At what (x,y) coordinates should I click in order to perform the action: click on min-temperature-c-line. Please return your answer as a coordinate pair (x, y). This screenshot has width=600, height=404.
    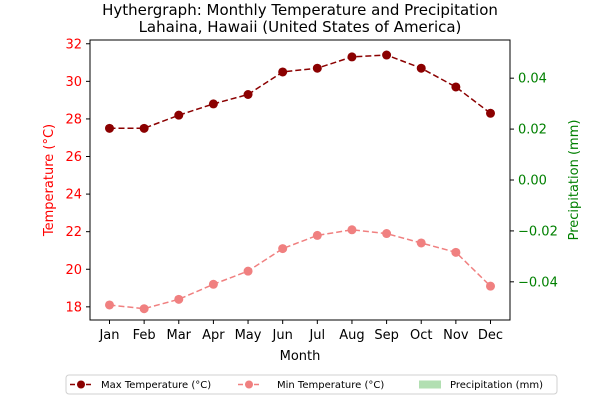
    Looking at the image, I should click on (300, 269).